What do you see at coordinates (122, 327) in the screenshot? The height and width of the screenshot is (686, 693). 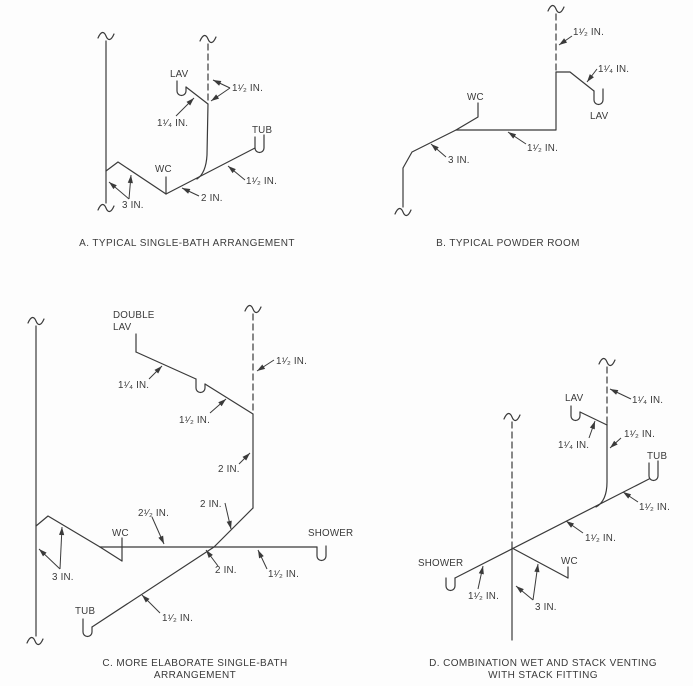 I see `double-lav-label-line2: LAV` at bounding box center [122, 327].